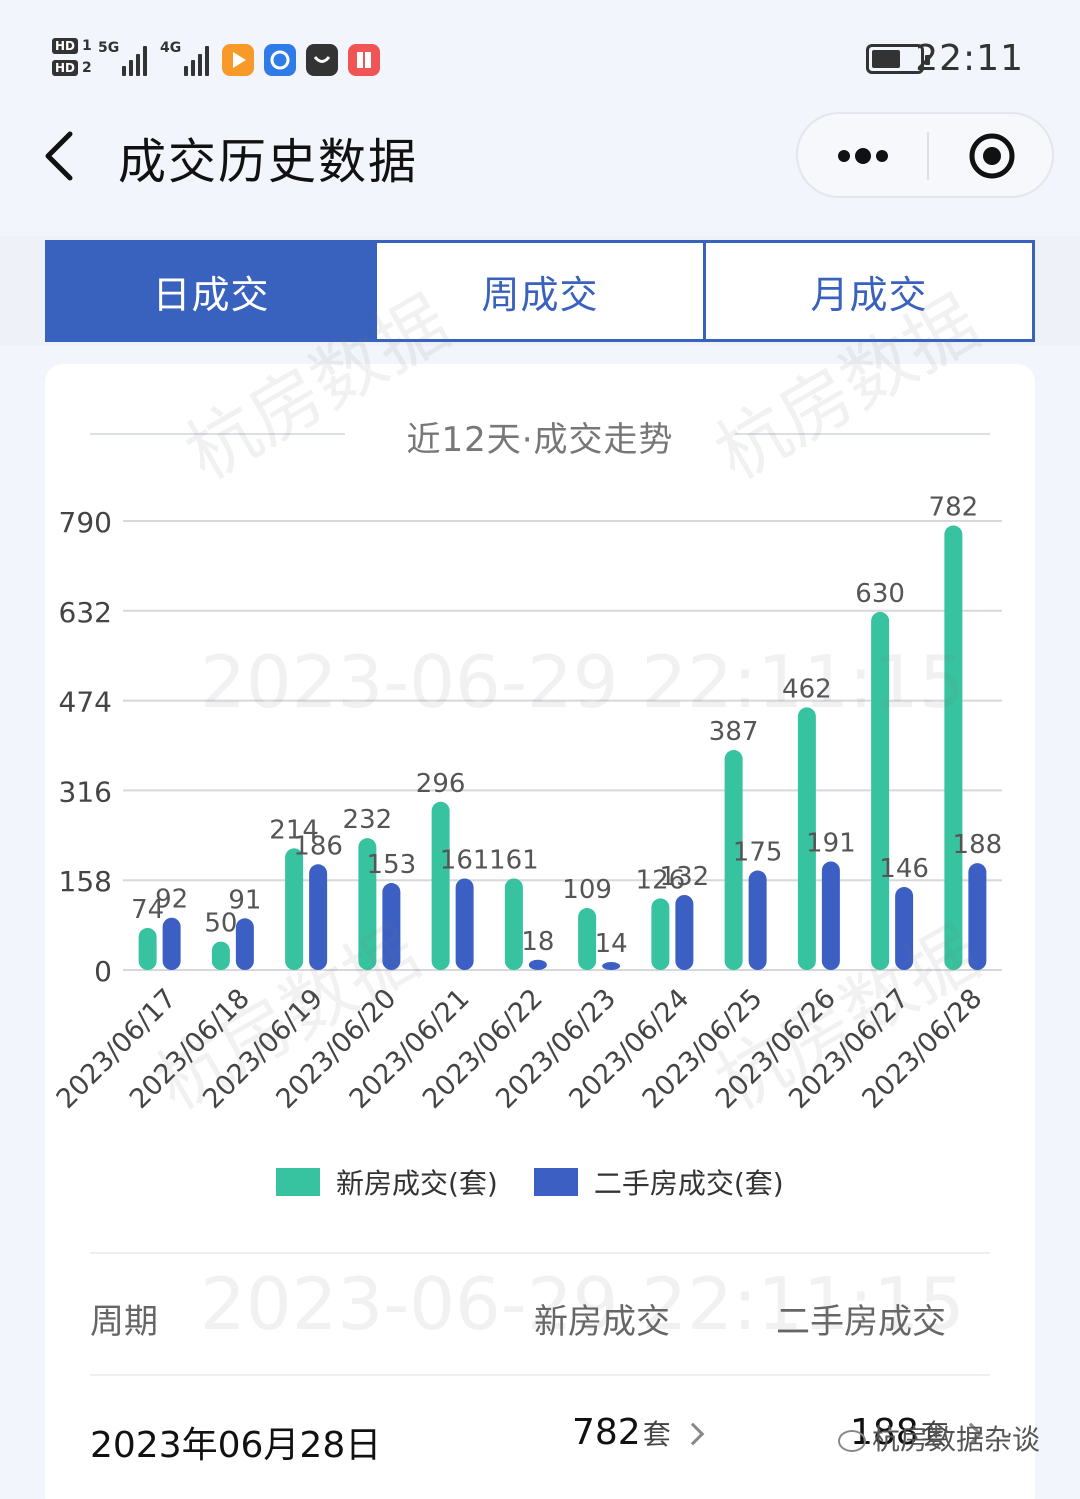 The image size is (1080, 1499). Describe the element at coordinates (734, 732) in the screenshot. I see `data-label: 387` at that location.